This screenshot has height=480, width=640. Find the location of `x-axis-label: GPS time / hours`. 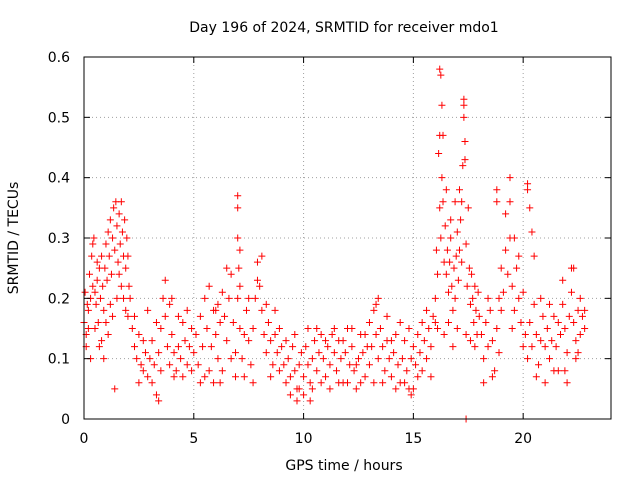

x-axis-label: GPS time / hours is located at coordinates (343, 466).